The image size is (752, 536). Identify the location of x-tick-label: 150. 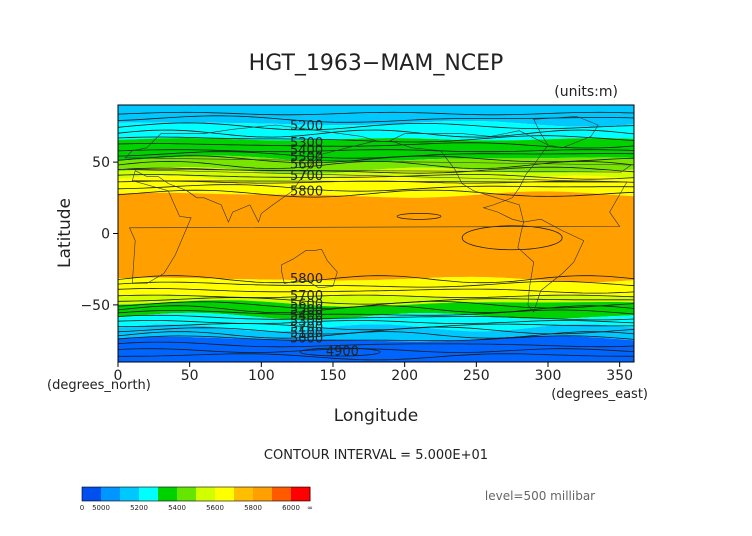
(333, 376).